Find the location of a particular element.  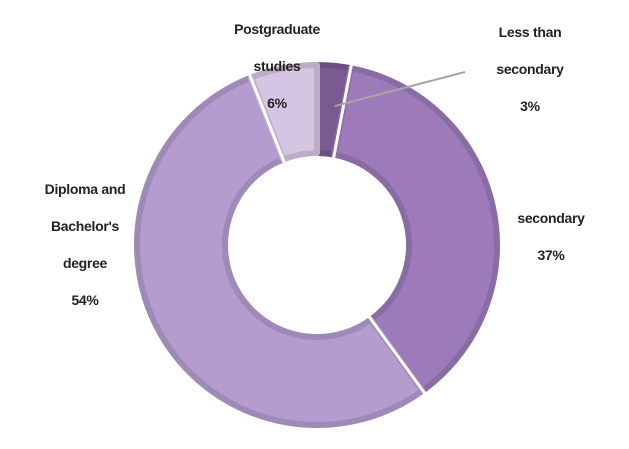

value-label: 54% is located at coordinates (85, 300).